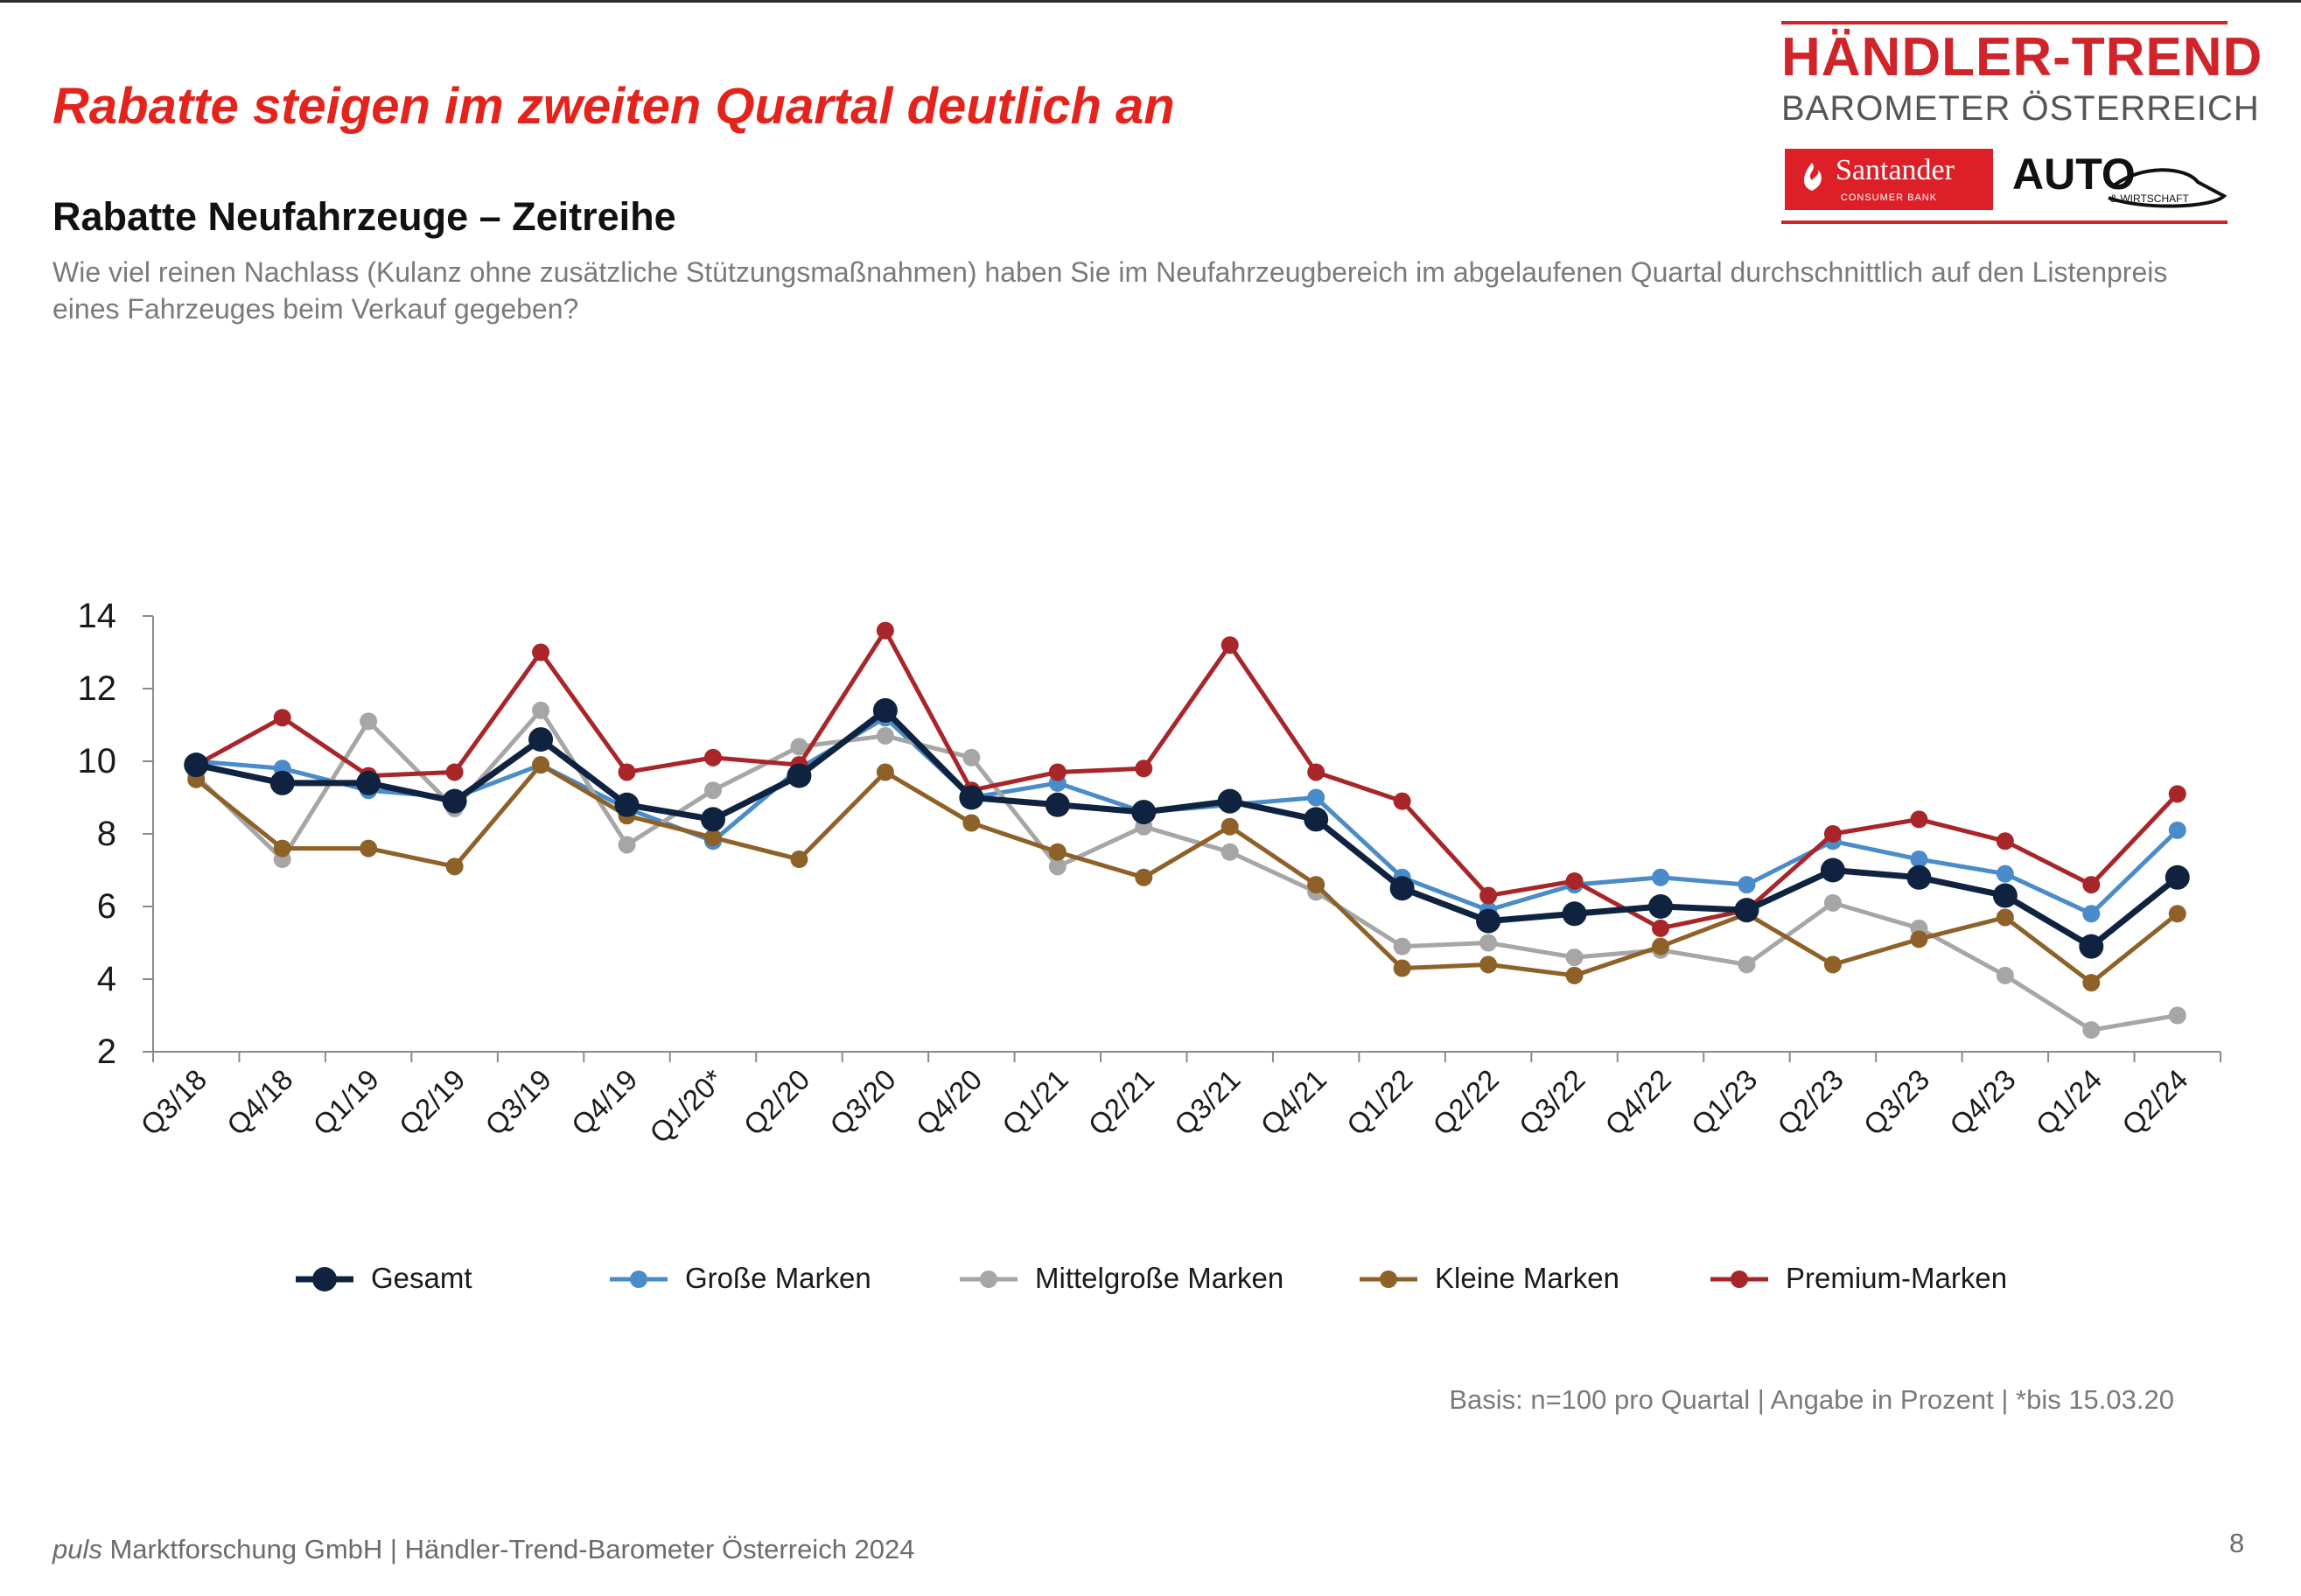  Describe the element at coordinates (106, 834) in the screenshot. I see `y-tick-label: 8` at that location.